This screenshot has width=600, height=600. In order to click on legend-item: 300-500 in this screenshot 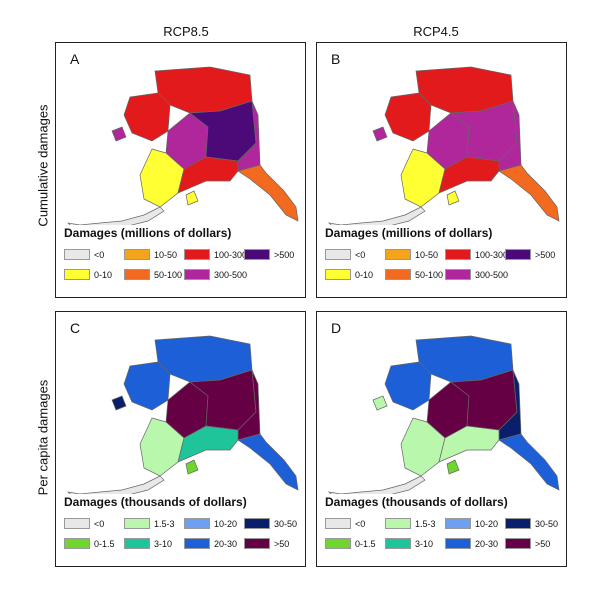, I will do `click(215, 274)`.